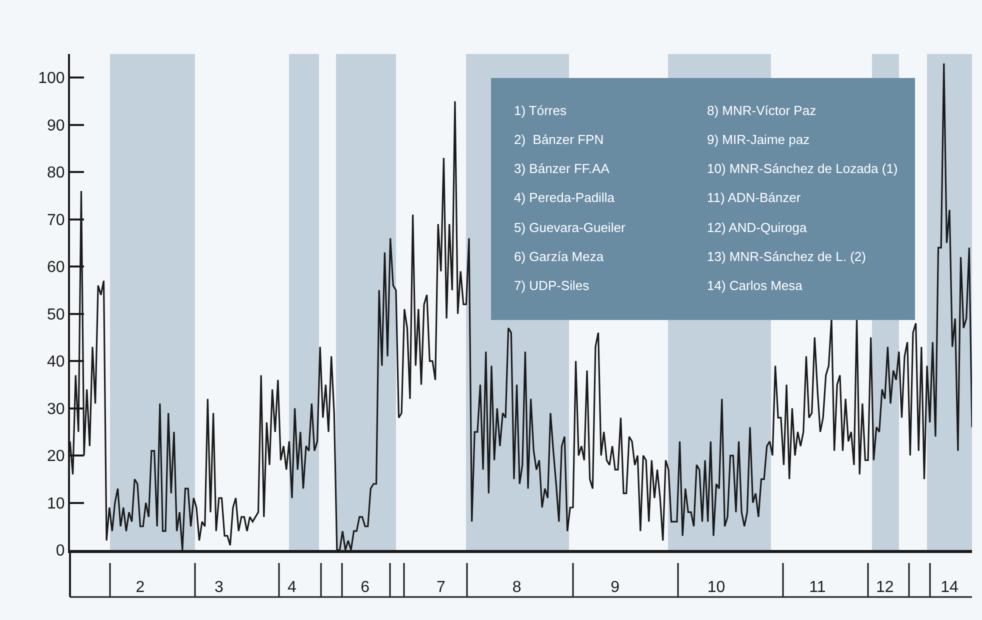 The width and height of the screenshot is (982, 620). What do you see at coordinates (56, 409) in the screenshot?
I see `y-tick-label: 30` at bounding box center [56, 409].